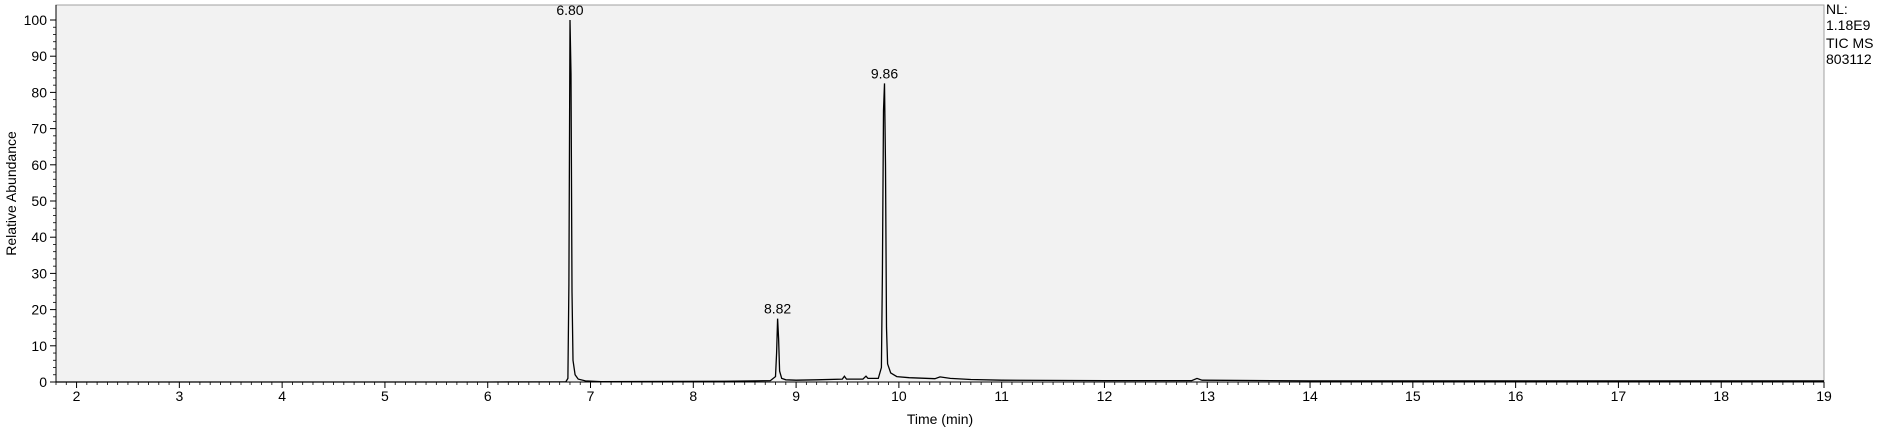 This screenshot has height=432, width=1878. Describe the element at coordinates (1310, 396) in the screenshot. I see `x-tick-label: 14` at that location.